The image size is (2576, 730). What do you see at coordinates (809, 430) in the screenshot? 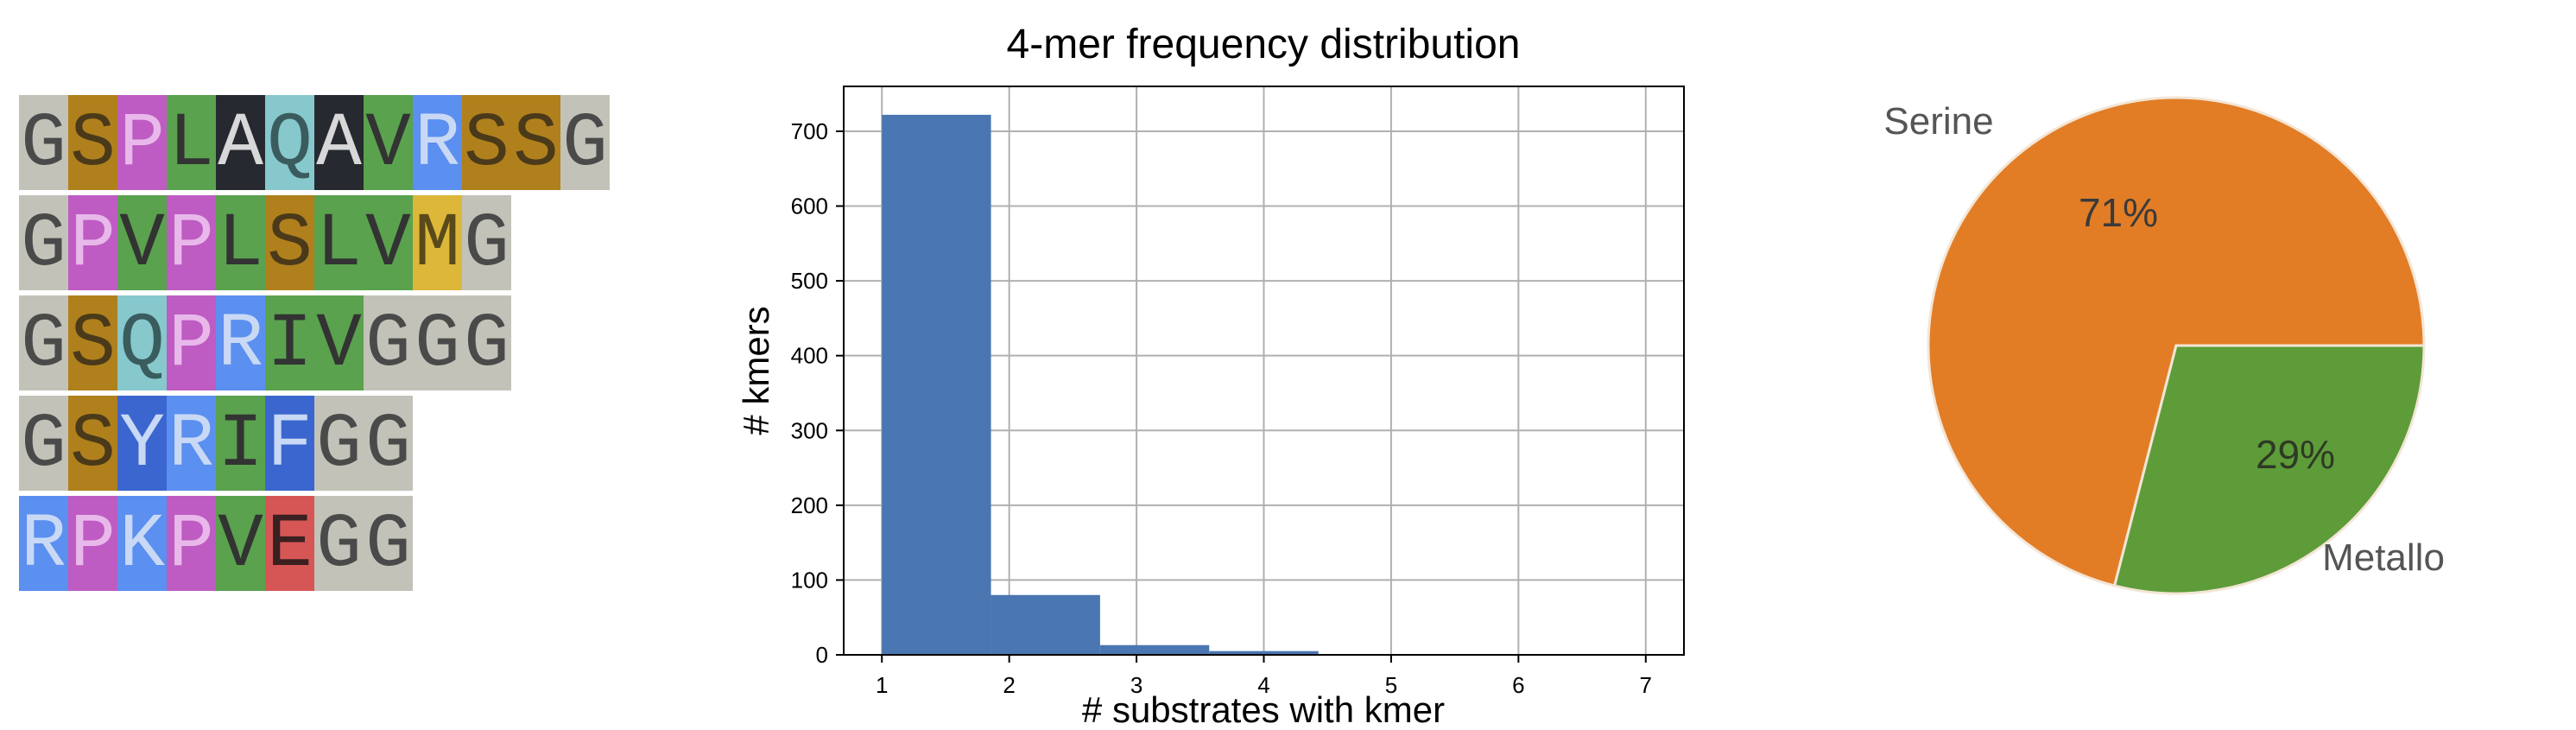
I see `y-tick-label: 300` at bounding box center [809, 430].